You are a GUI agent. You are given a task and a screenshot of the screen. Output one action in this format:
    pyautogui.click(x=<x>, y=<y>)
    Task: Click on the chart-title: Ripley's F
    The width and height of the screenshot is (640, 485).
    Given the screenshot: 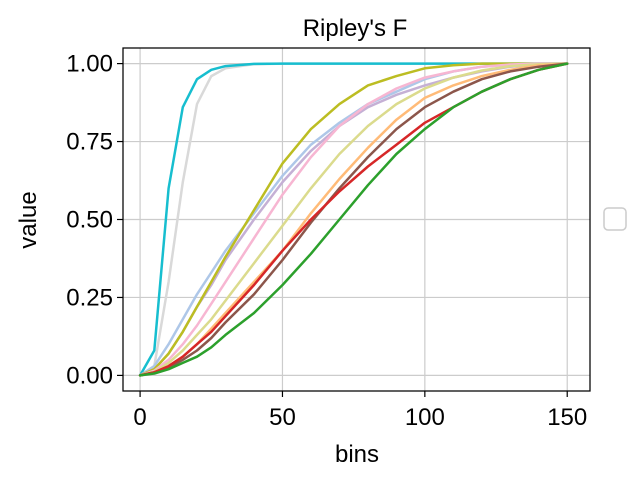 What is the action you would take?
    pyautogui.click(x=355, y=28)
    